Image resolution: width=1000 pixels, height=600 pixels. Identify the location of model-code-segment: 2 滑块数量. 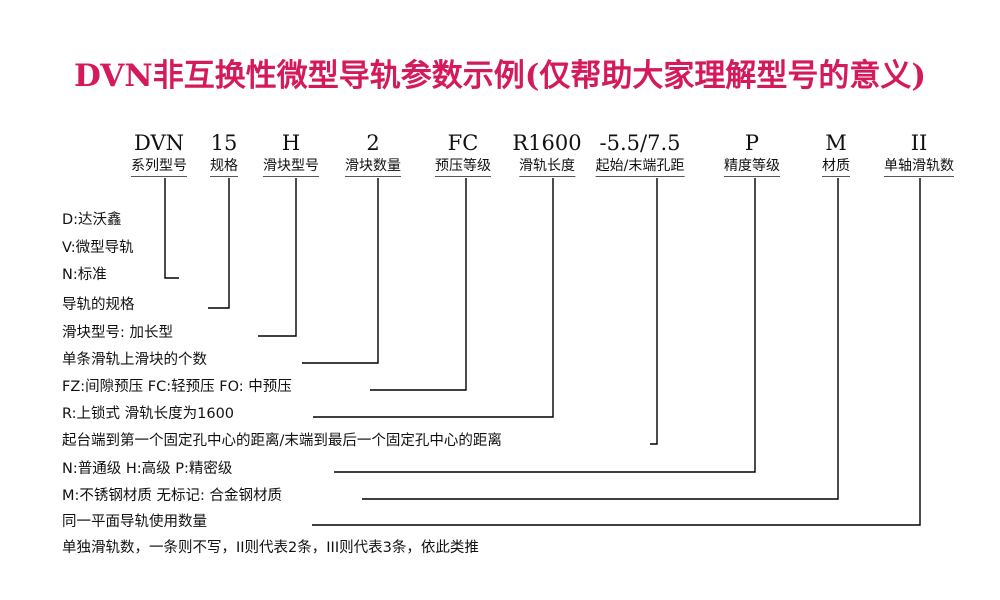
(373, 154).